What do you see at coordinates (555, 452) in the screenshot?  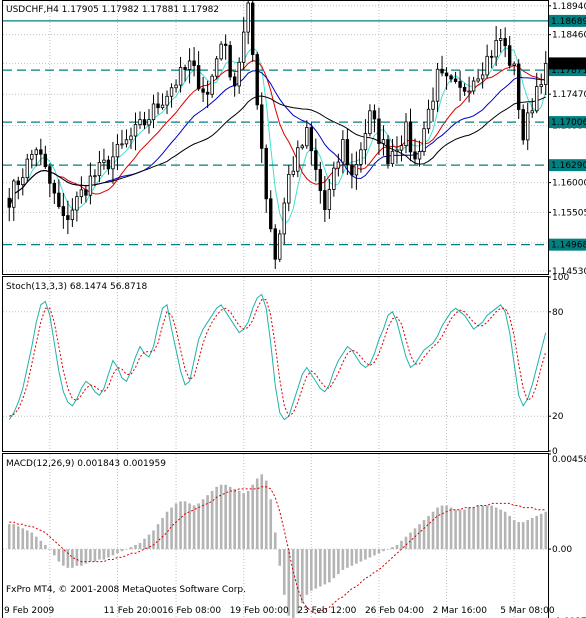 I see `stoch-tick-label: 0` at bounding box center [555, 452].